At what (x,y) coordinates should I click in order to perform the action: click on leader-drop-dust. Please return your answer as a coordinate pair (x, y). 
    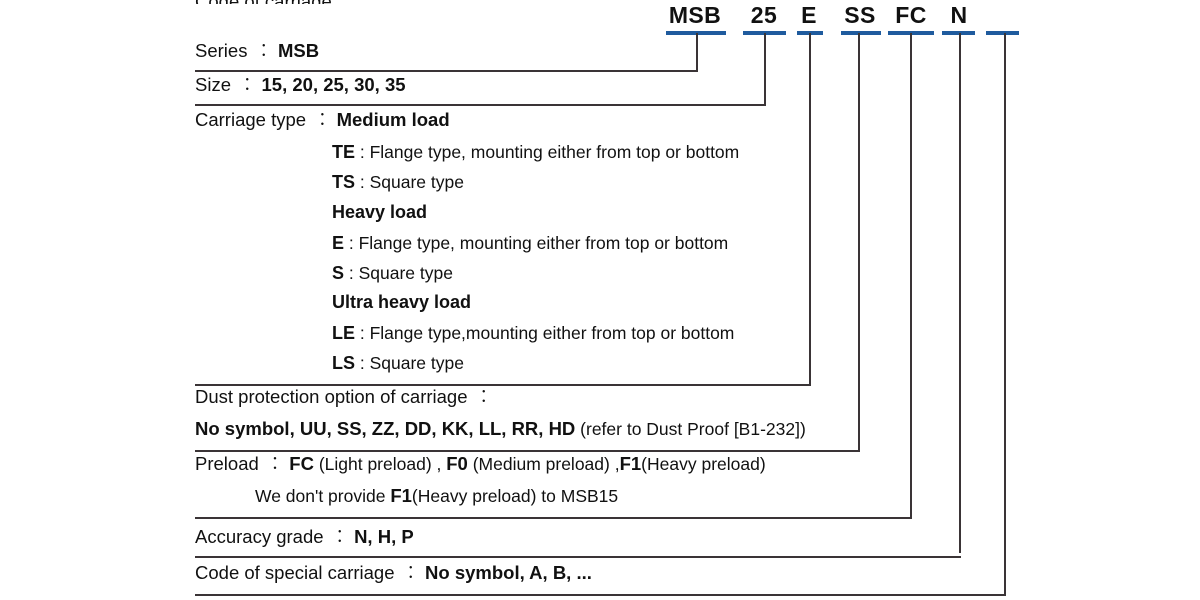
    Looking at the image, I should click on (859, 242).